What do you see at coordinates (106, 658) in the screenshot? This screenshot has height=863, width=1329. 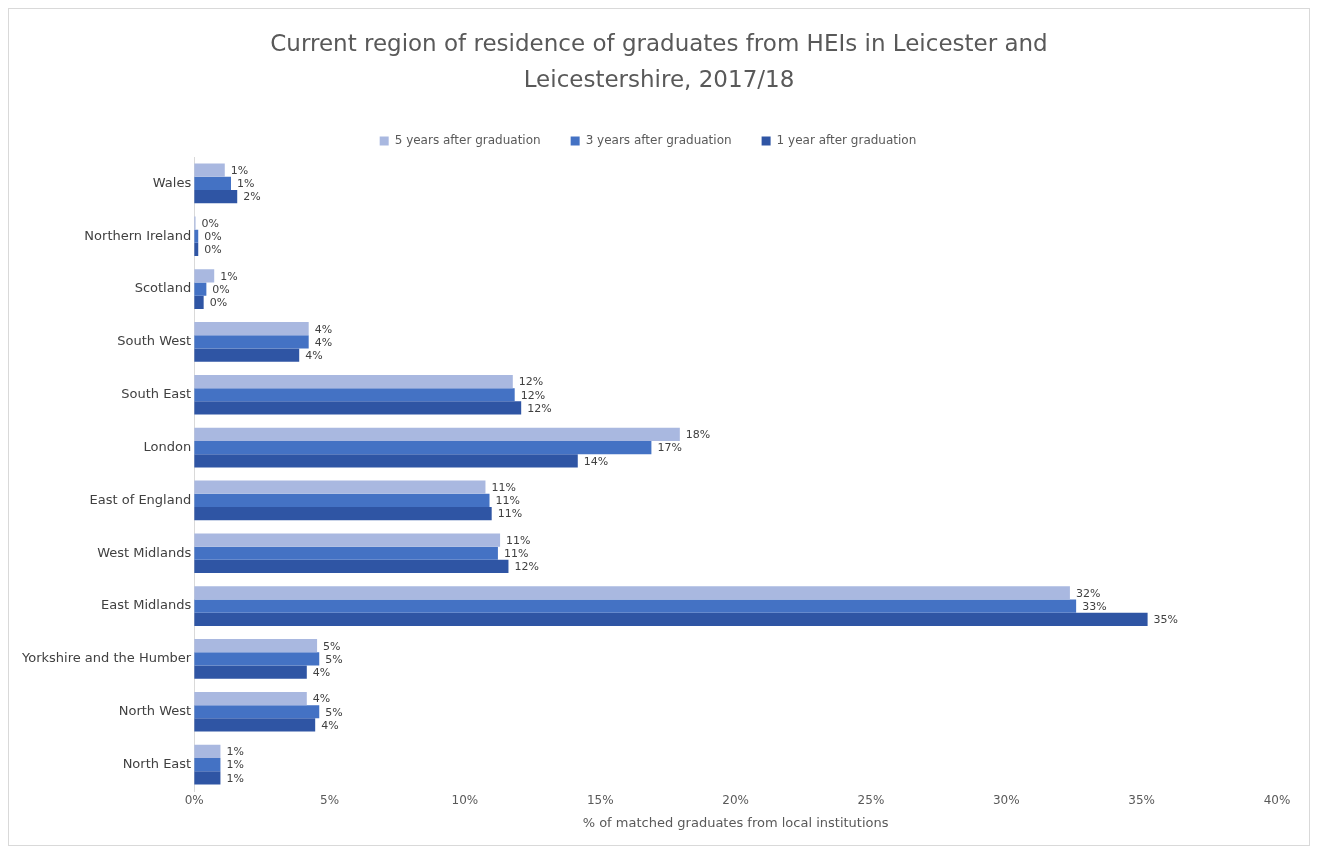 I see `y-tick-label: Yorkshire and the Humber` at bounding box center [106, 658].